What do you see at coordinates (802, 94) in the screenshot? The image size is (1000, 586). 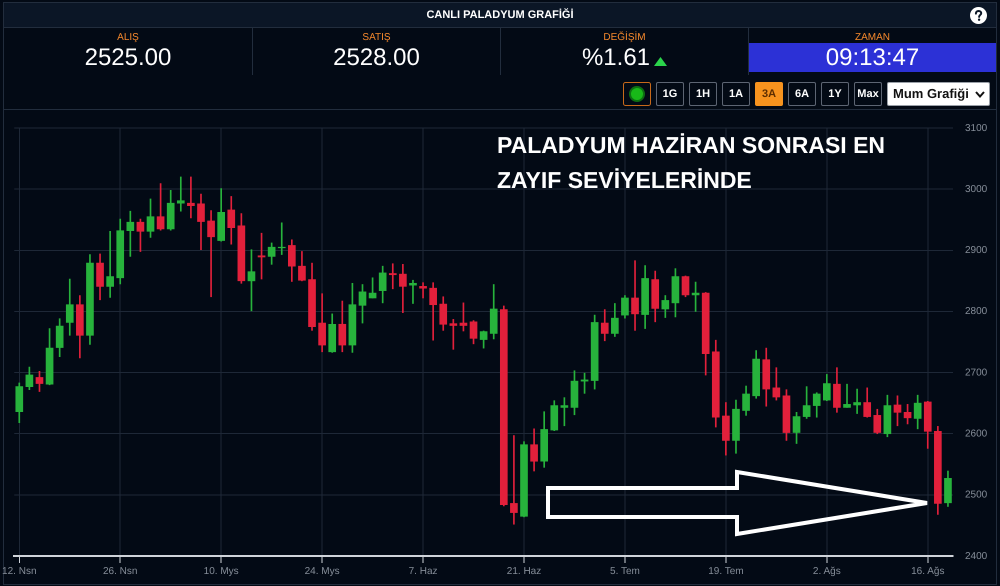 I see `period-button: 6A` at bounding box center [802, 94].